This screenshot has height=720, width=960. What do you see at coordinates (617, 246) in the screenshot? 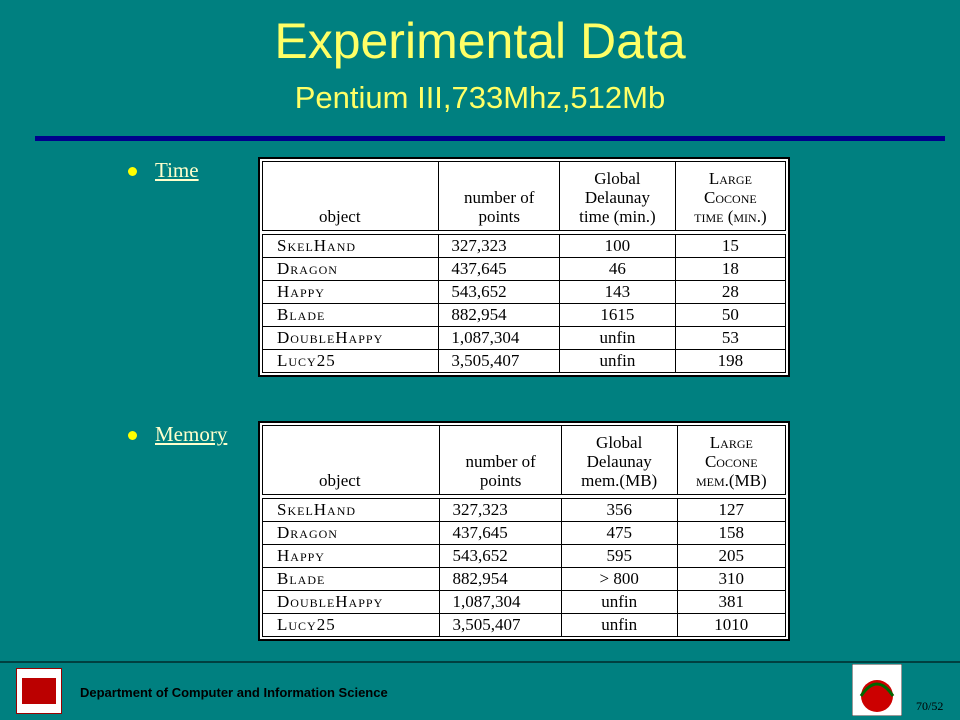
I see `table-cell: 100` at bounding box center [617, 246].